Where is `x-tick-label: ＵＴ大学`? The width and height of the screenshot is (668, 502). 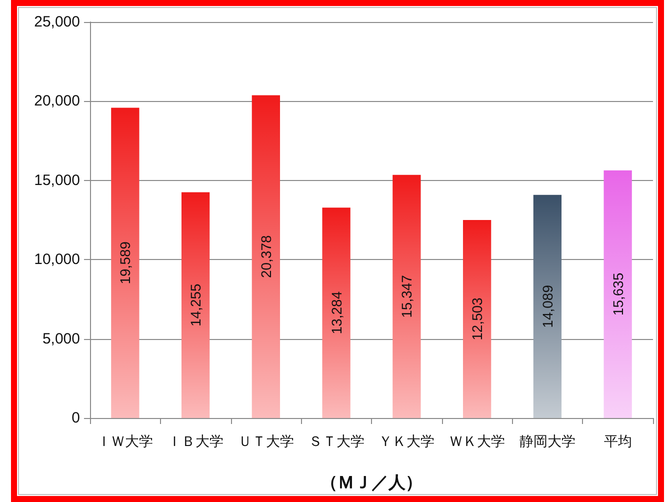 x-tick-label: ＵＴ大学 is located at coordinates (266, 441).